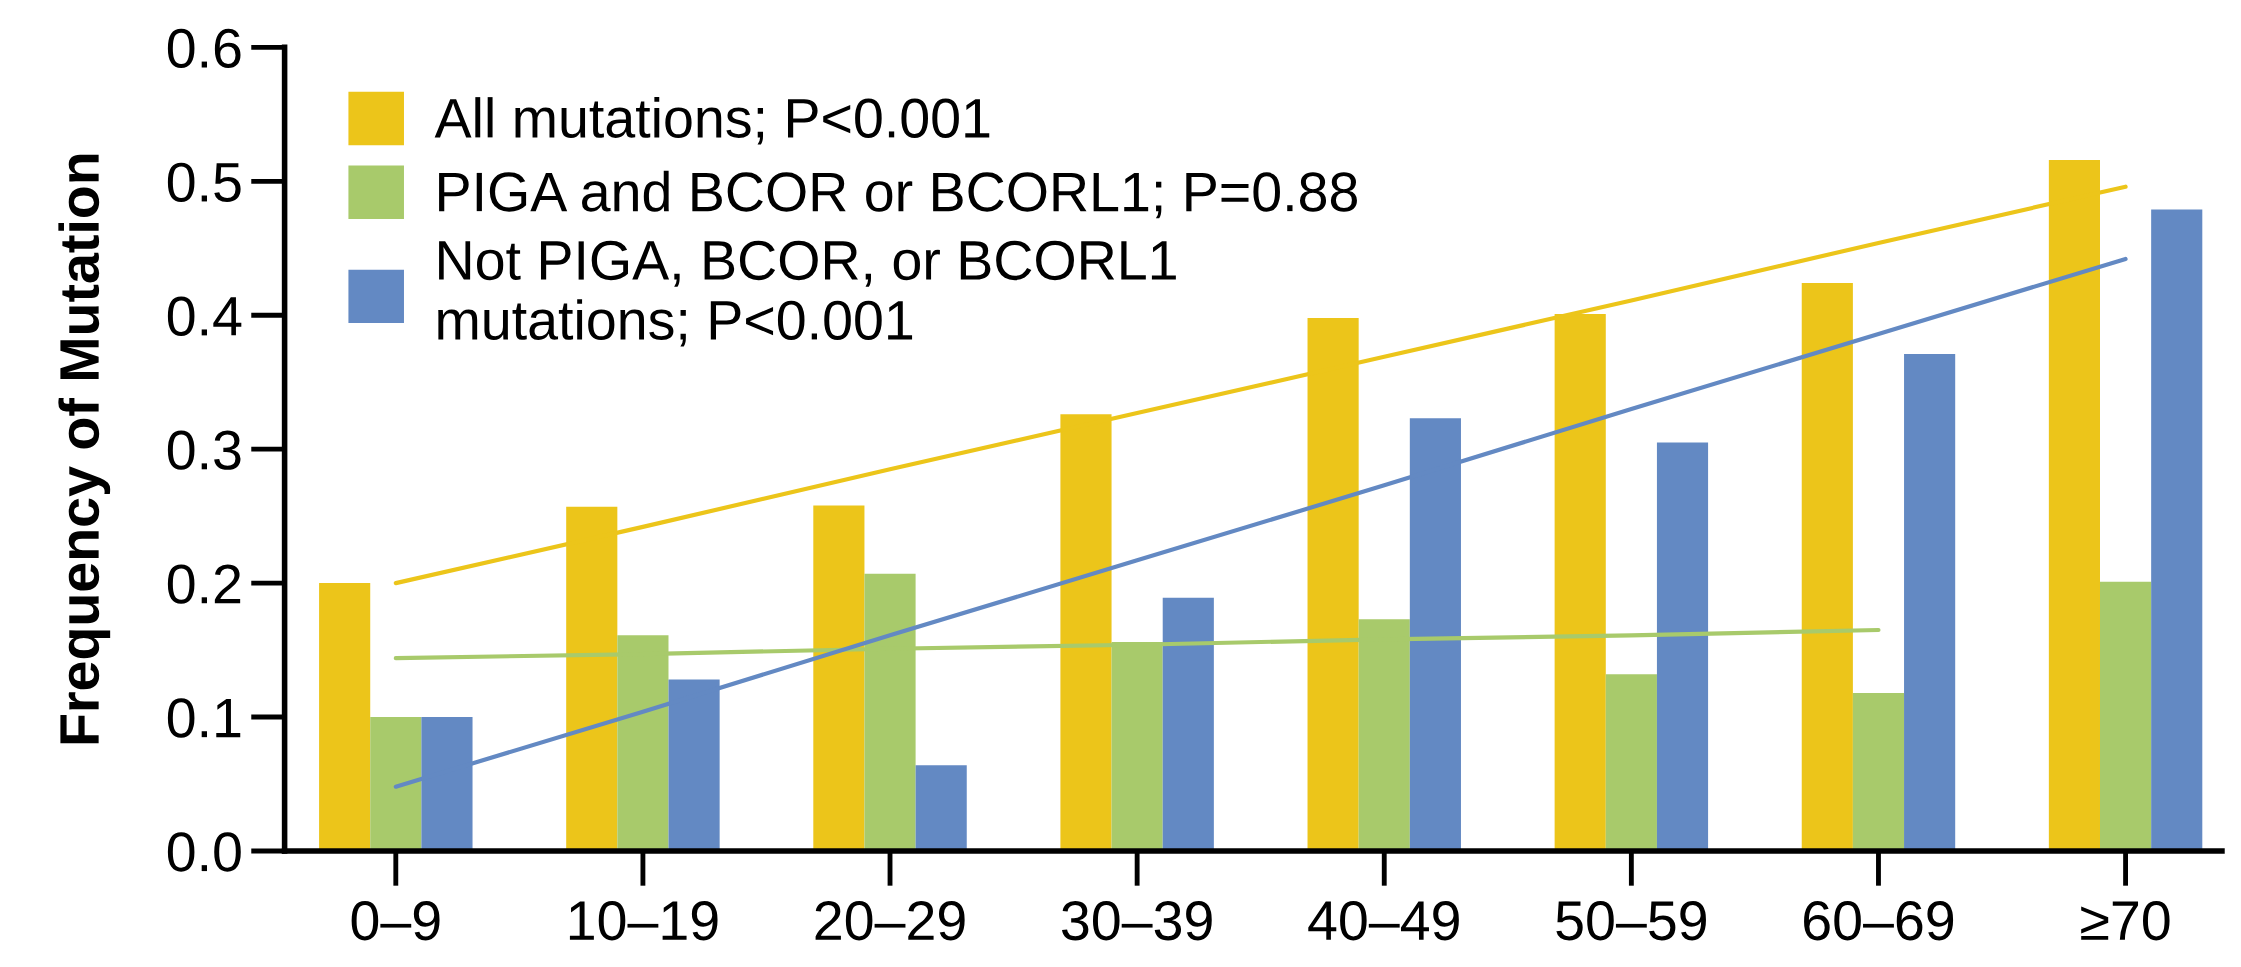  Describe the element at coordinates (204, 48) in the screenshot. I see `y-tick-label: 0.6` at that location.